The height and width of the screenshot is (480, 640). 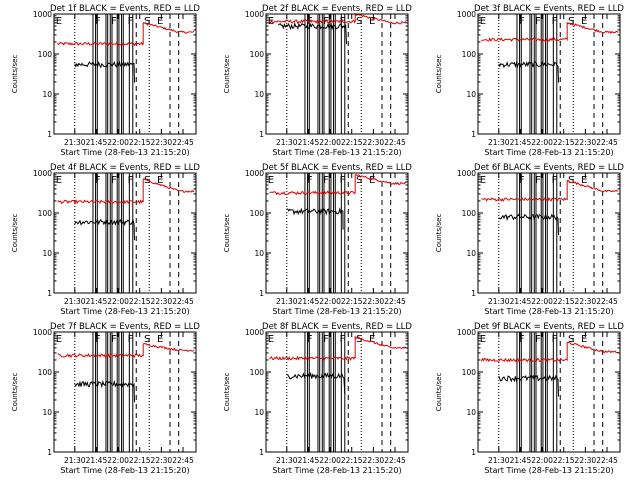 What do you see at coordinates (549, 168) in the screenshot?
I see `panel-title: Det 6f BLACK = Events, RED = LLD` at bounding box center [549, 168].